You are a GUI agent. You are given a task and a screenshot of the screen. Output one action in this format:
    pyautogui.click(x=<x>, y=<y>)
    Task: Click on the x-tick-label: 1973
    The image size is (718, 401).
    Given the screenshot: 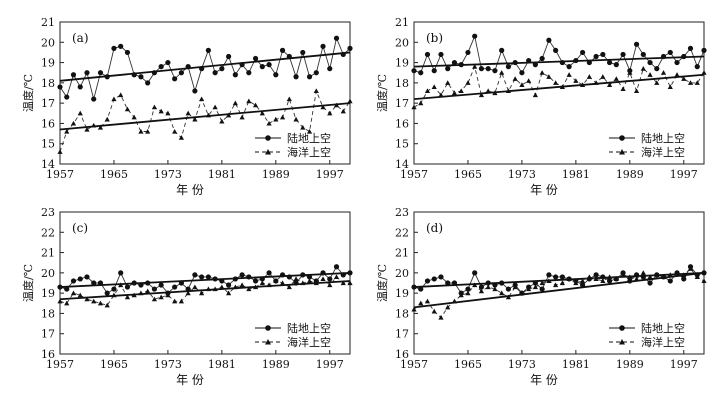 What is the action you would take?
    pyautogui.click(x=168, y=364)
    